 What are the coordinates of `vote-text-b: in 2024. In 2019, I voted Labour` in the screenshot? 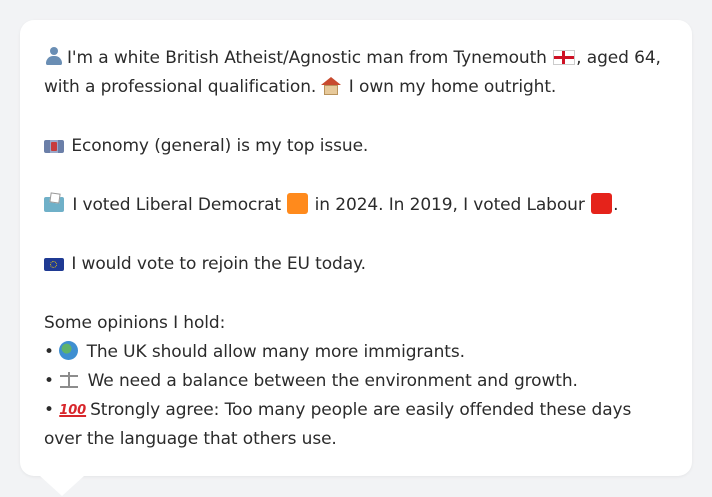 It's located at (449, 205).